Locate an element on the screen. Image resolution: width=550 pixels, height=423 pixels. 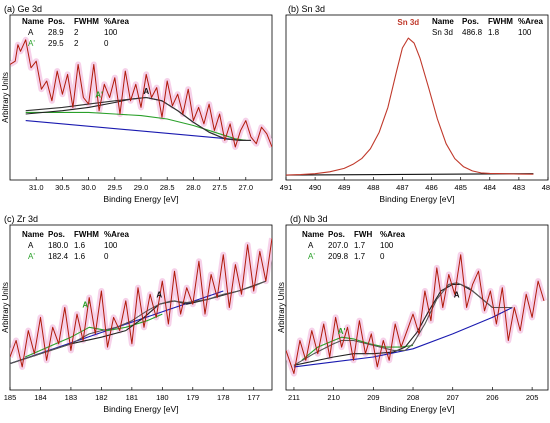
x-tick-label: 27.0 is located at coordinates (245, 187).